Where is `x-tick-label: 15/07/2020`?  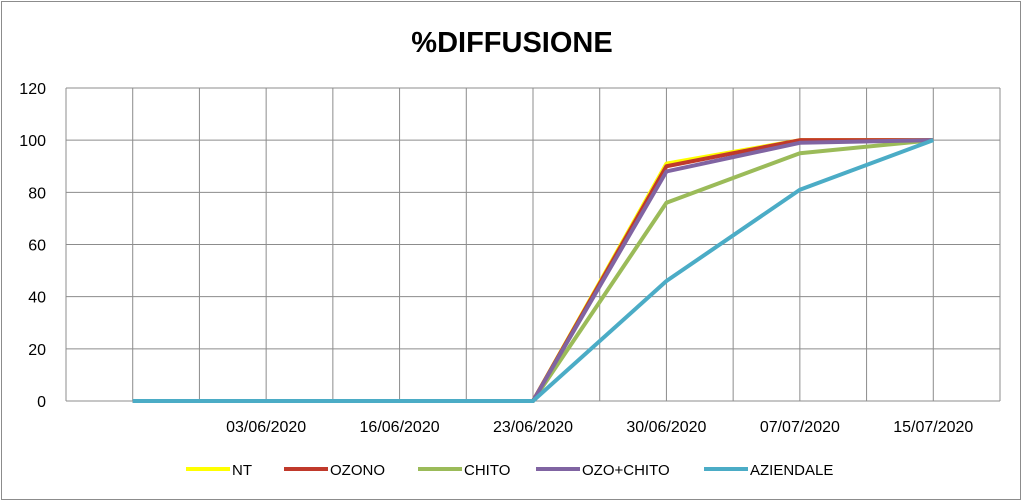
x-tick-label: 15/07/2020 is located at coordinates (933, 427).